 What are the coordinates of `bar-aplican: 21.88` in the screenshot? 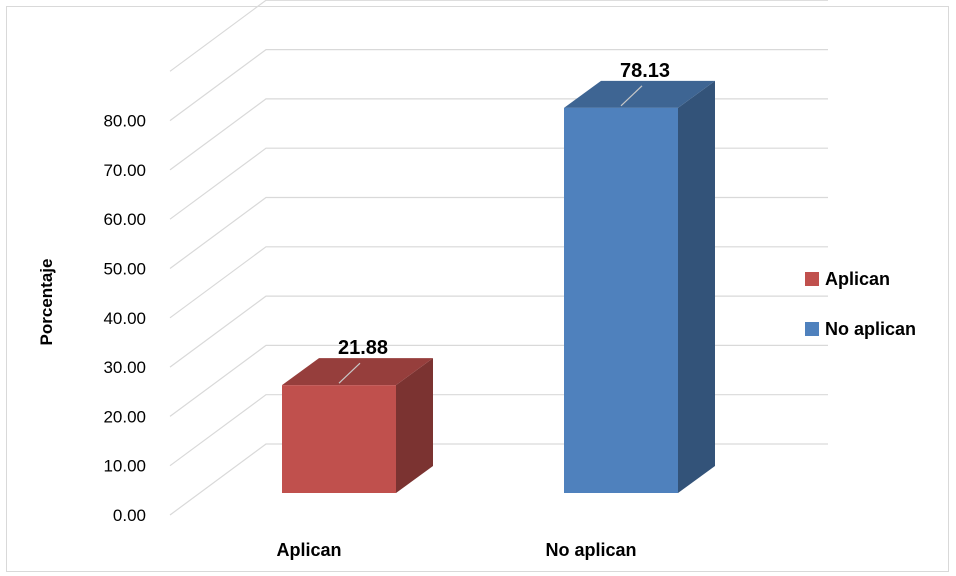 It's located at (357, 415).